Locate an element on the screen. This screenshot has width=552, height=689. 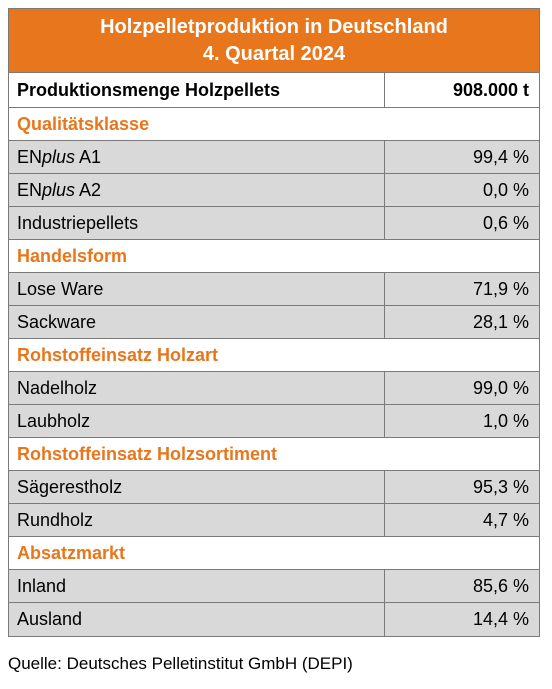
section-heading-row: Rohstoffeinsatz Holzsortiment is located at coordinates (274, 454).